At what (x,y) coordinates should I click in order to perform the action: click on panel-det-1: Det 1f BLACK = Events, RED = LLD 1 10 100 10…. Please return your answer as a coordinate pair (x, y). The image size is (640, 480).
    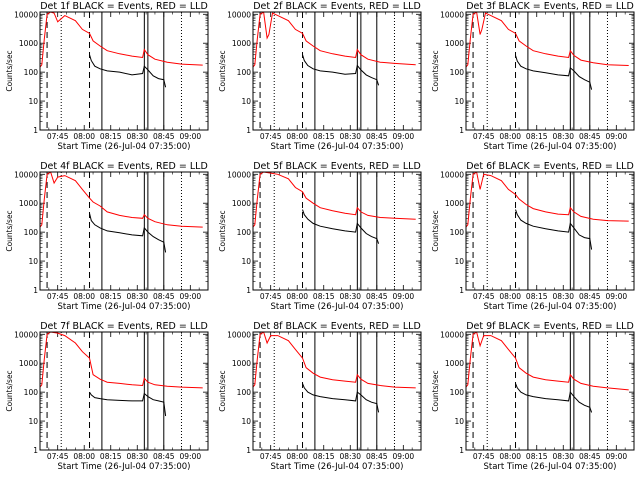
    Looking at the image, I should click on (107, 76).